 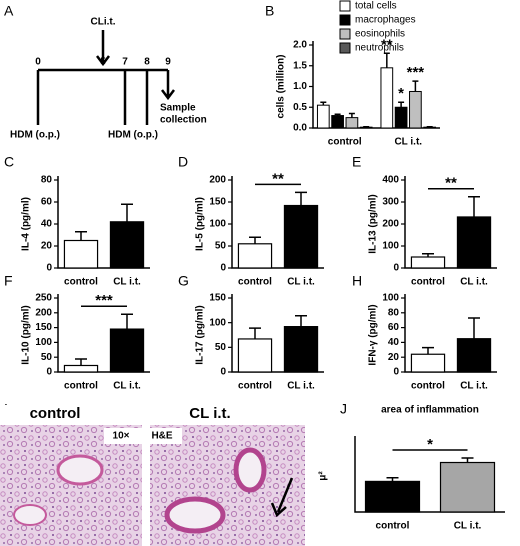 What do you see at coordinates (168, 62) in the screenshot?
I see `day-label: 9` at bounding box center [168, 62].